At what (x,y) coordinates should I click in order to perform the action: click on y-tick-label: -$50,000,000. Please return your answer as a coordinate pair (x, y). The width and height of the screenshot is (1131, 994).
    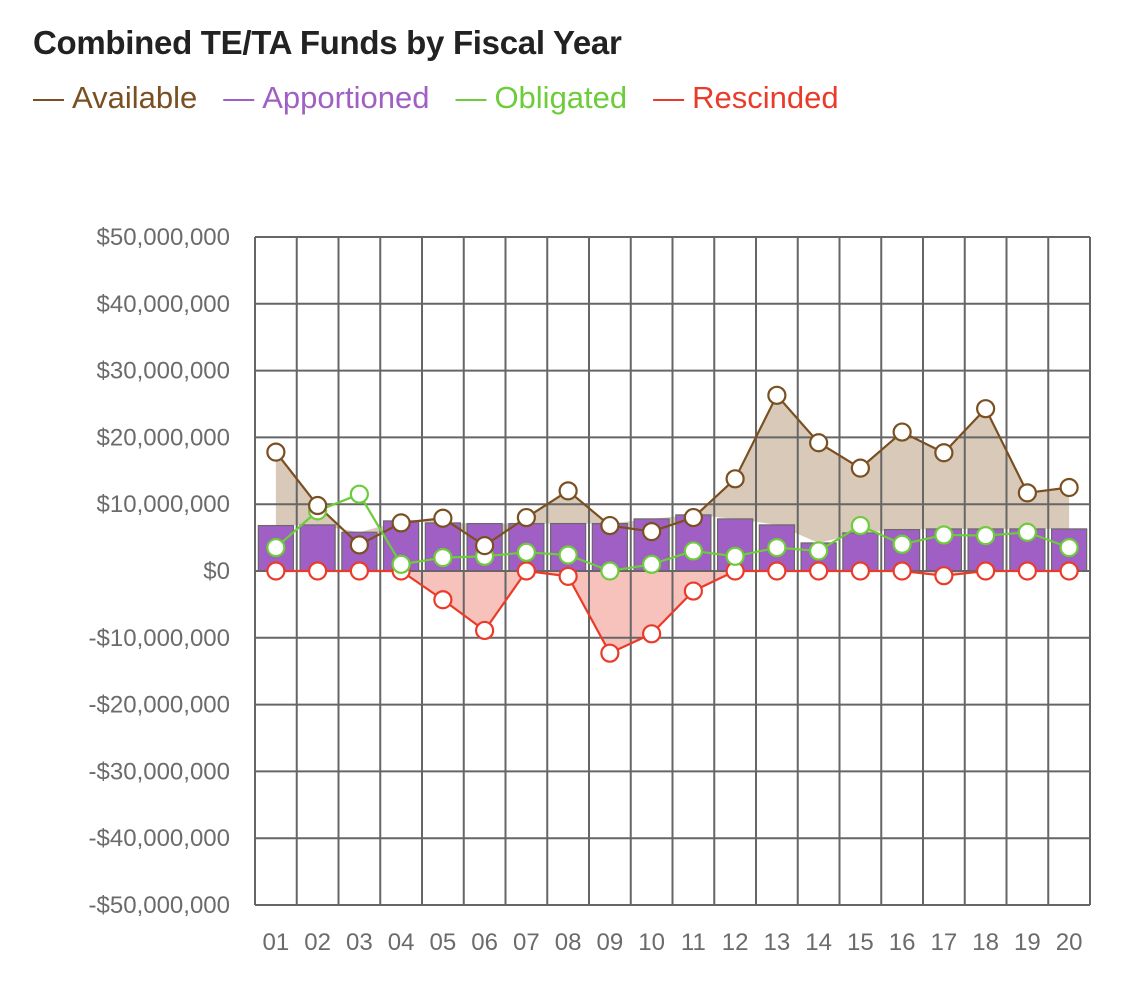
    Looking at the image, I should click on (159, 905).